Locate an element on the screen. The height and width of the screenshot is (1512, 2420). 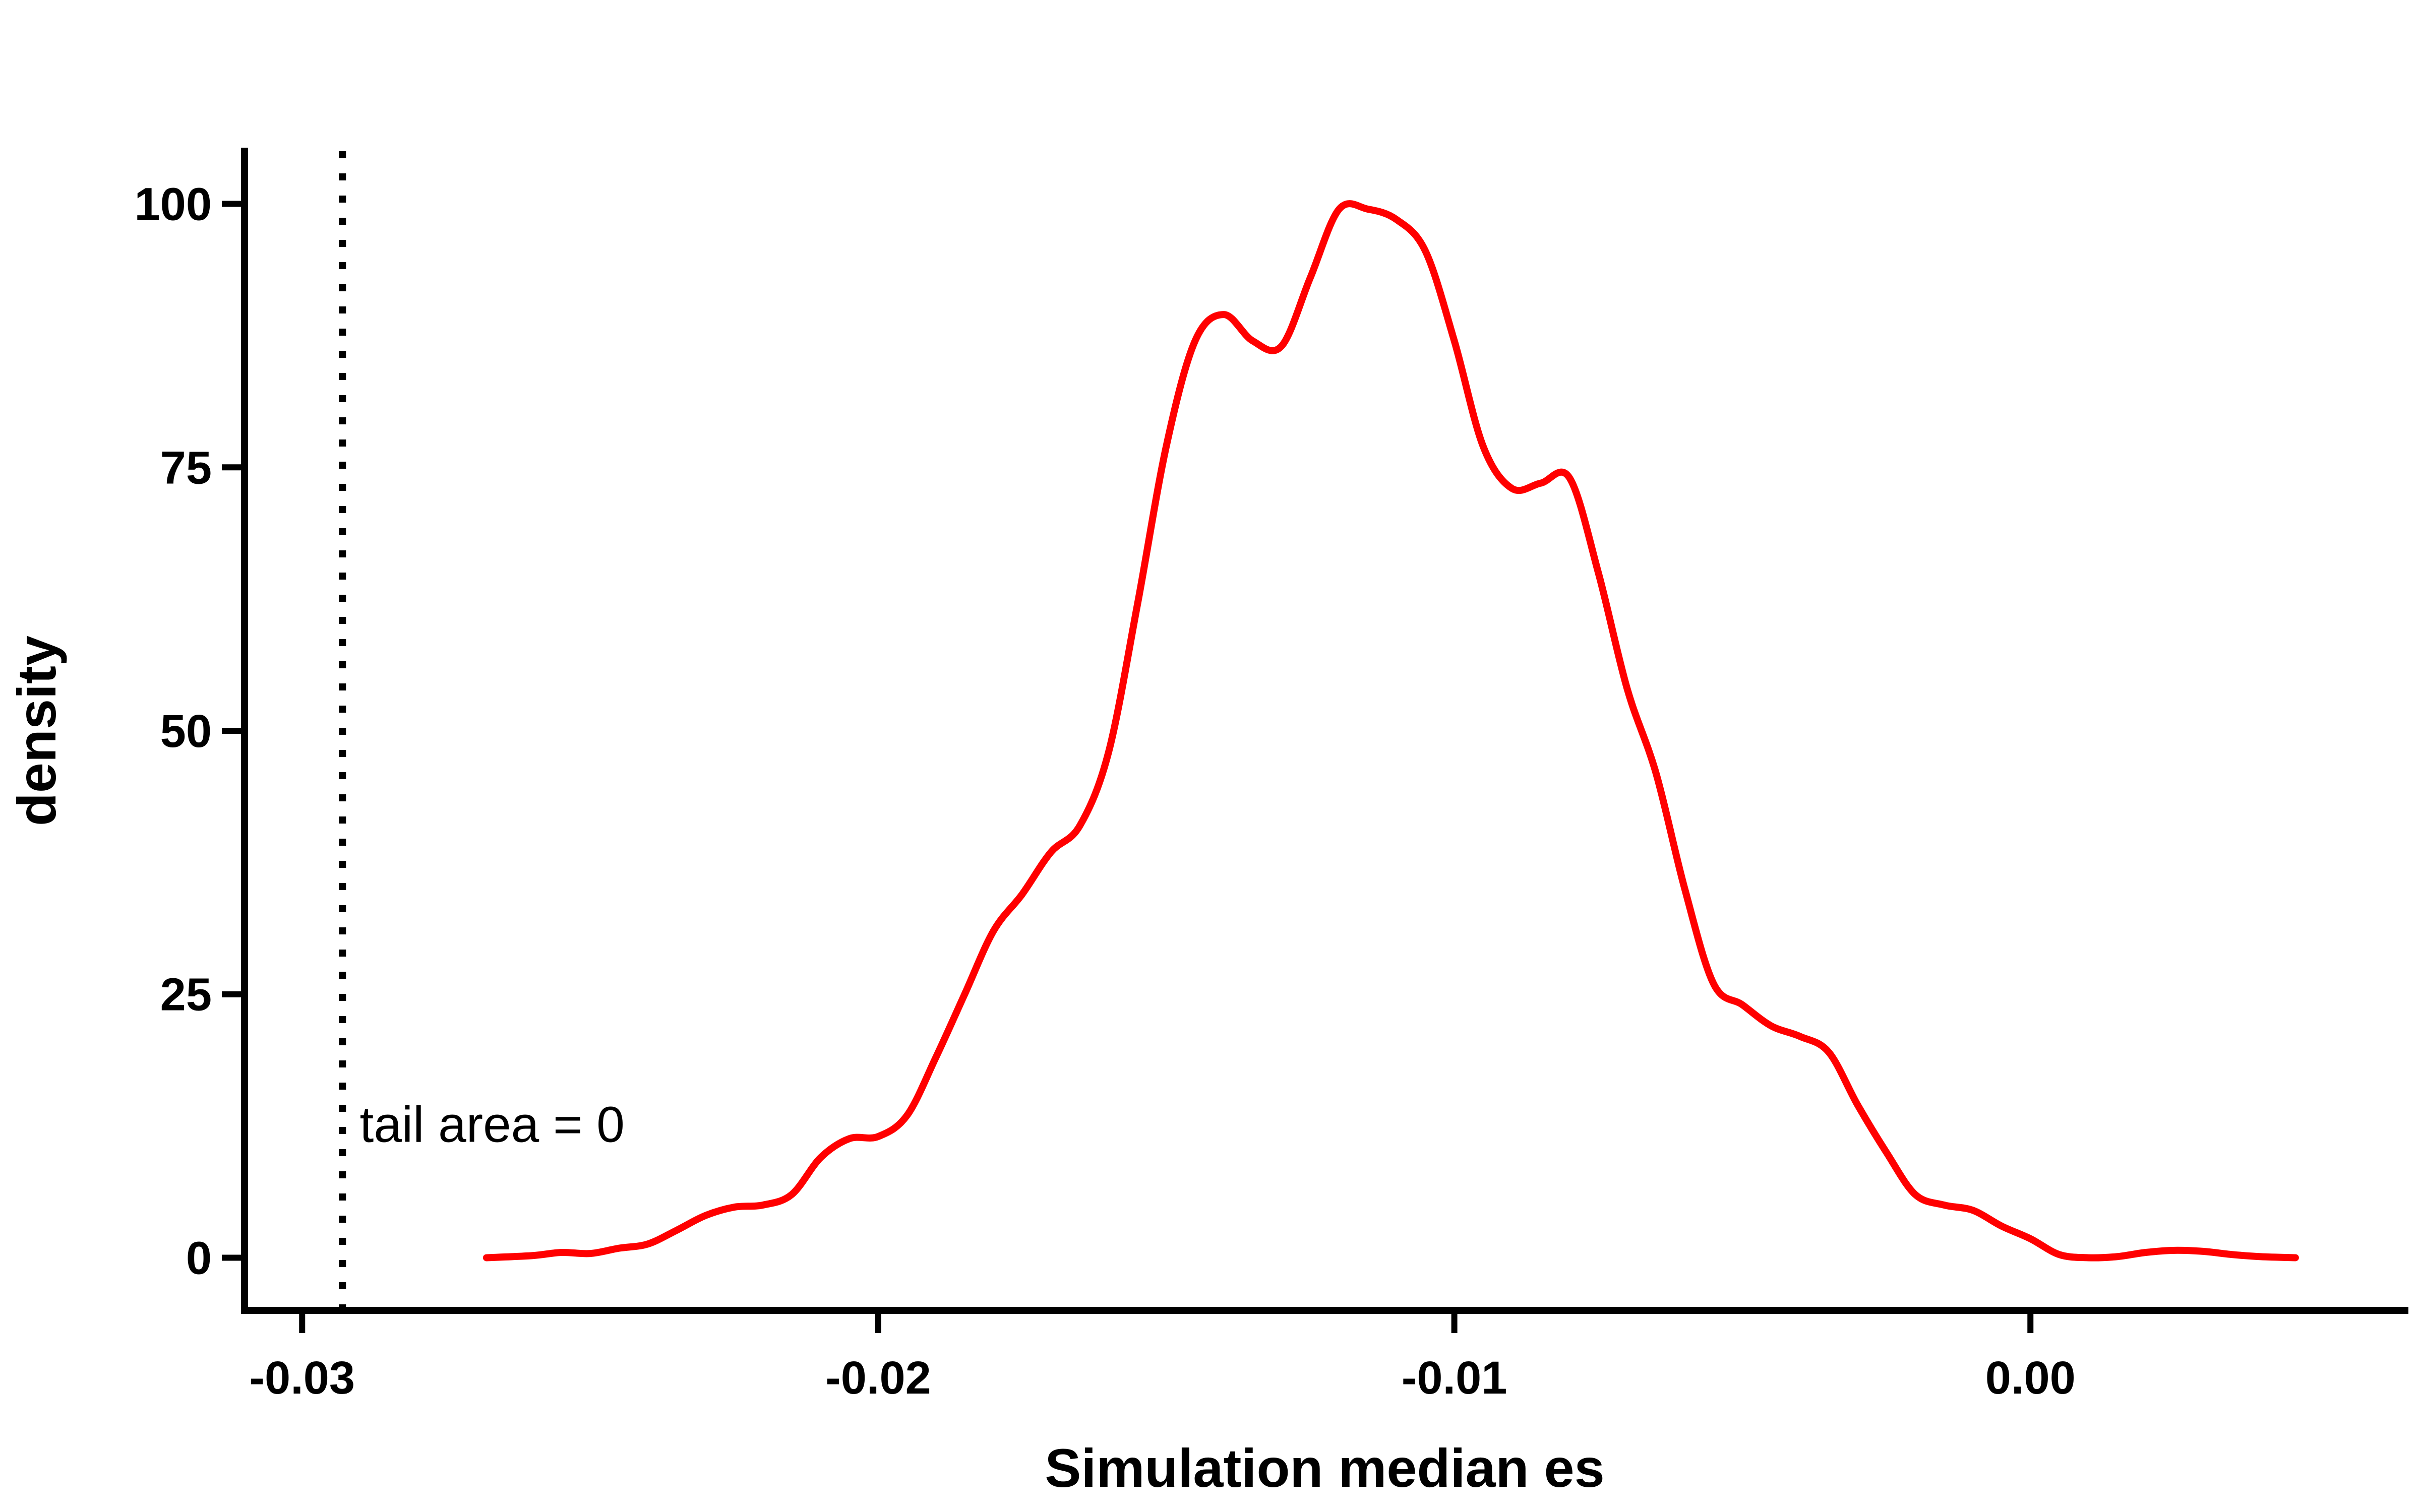
x-tick-label: -0.03 is located at coordinates (302, 1378).